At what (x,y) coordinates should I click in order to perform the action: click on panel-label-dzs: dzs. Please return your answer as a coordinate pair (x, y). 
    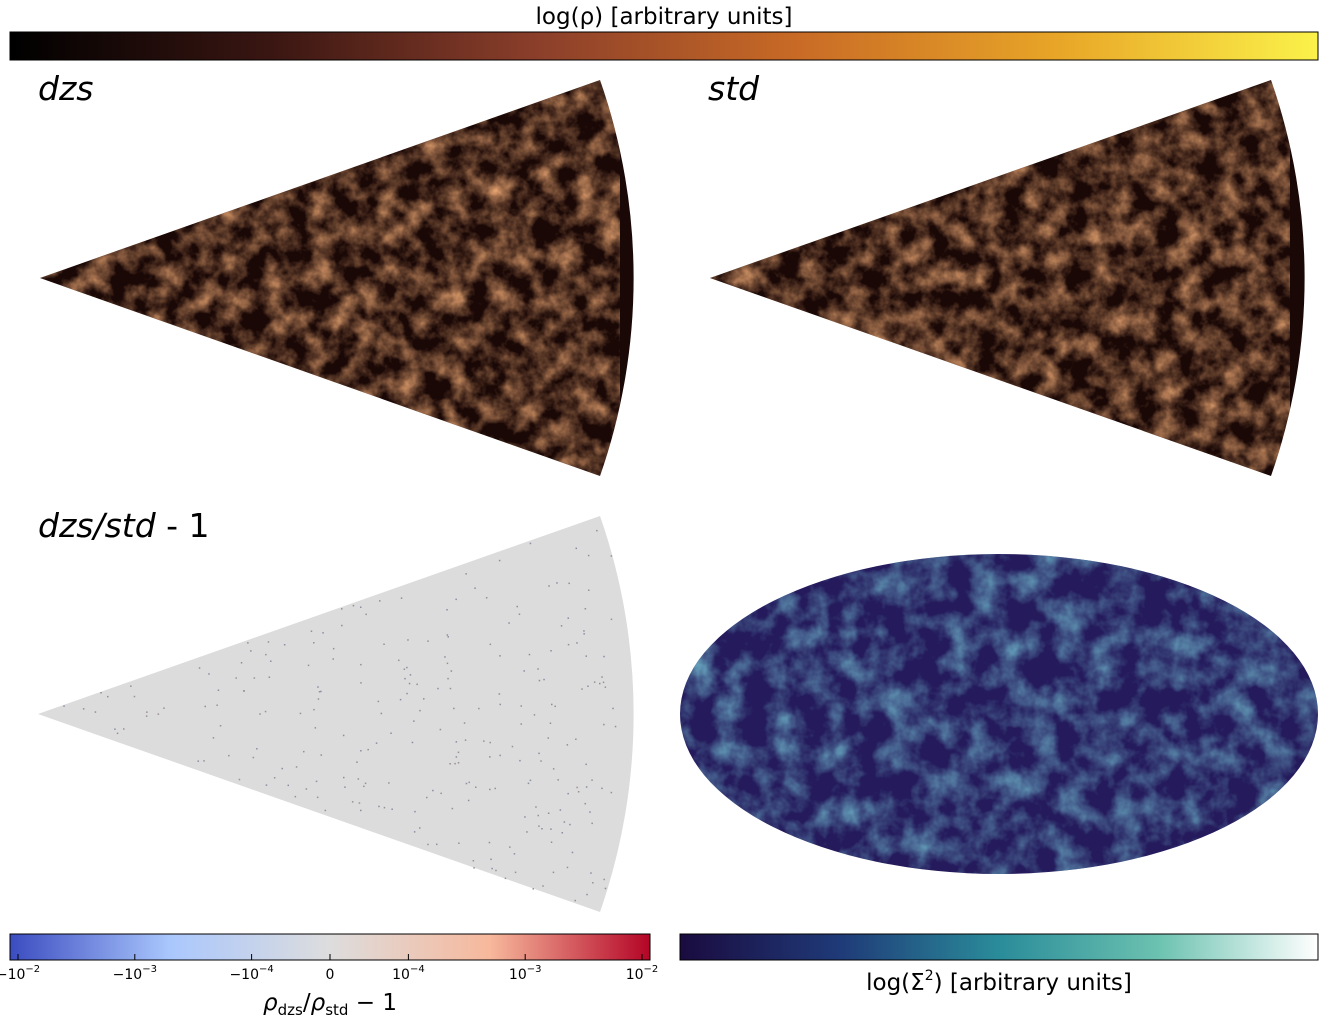
    Looking at the image, I should click on (65, 88).